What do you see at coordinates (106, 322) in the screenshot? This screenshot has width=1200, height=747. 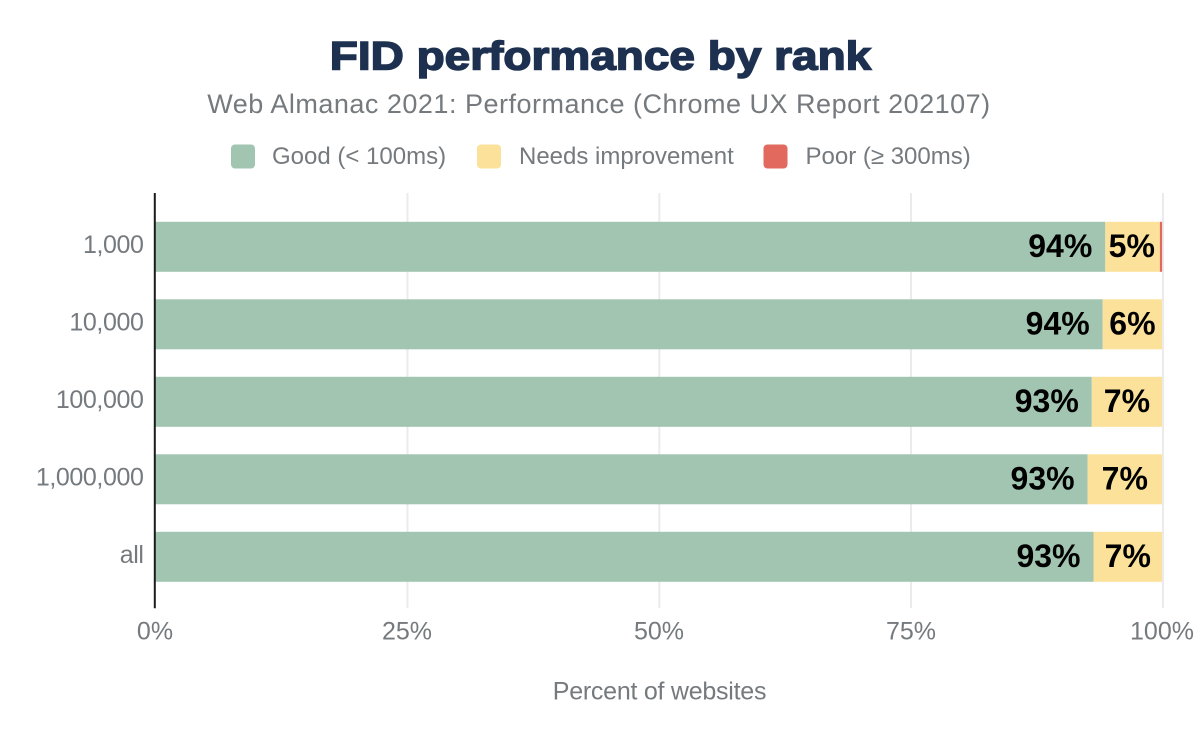 I see `svg-text: 10,000` at bounding box center [106, 322].